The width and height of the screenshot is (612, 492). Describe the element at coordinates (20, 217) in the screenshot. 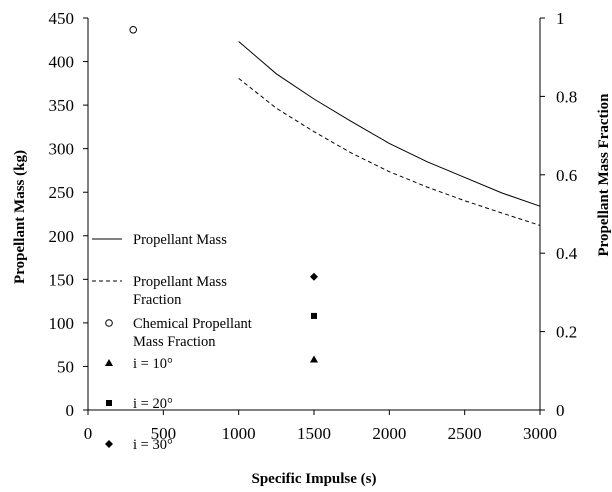

I see `y-axis-title: Propellant Mass (kg)` at that location.